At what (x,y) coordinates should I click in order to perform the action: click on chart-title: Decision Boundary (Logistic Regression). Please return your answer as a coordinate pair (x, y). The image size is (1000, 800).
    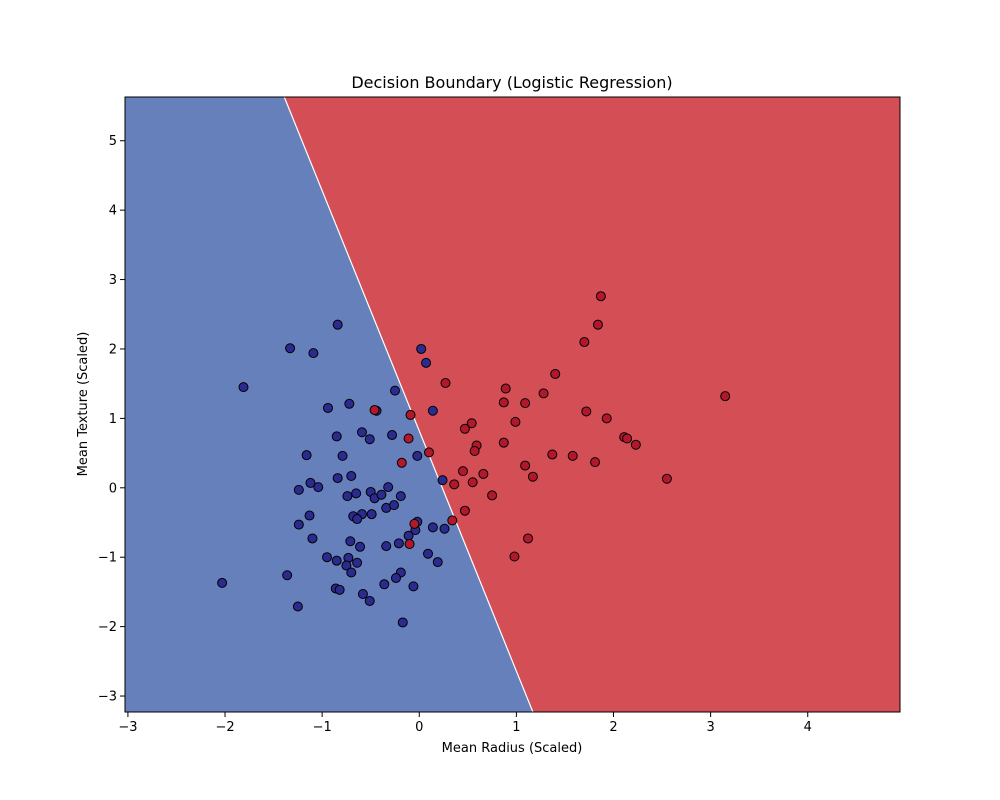
    Looking at the image, I should click on (511, 82).